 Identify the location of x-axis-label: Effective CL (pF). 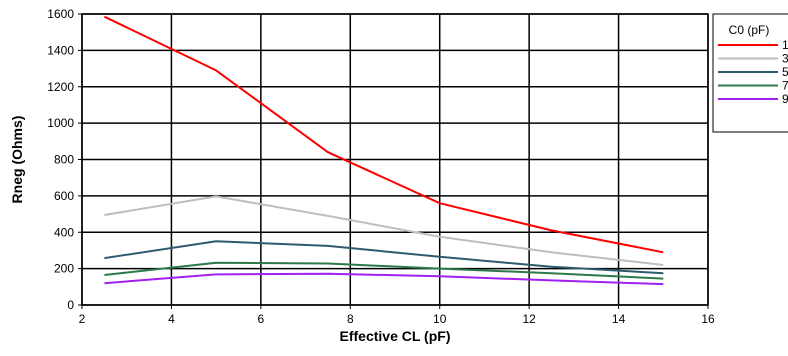
(395, 336).